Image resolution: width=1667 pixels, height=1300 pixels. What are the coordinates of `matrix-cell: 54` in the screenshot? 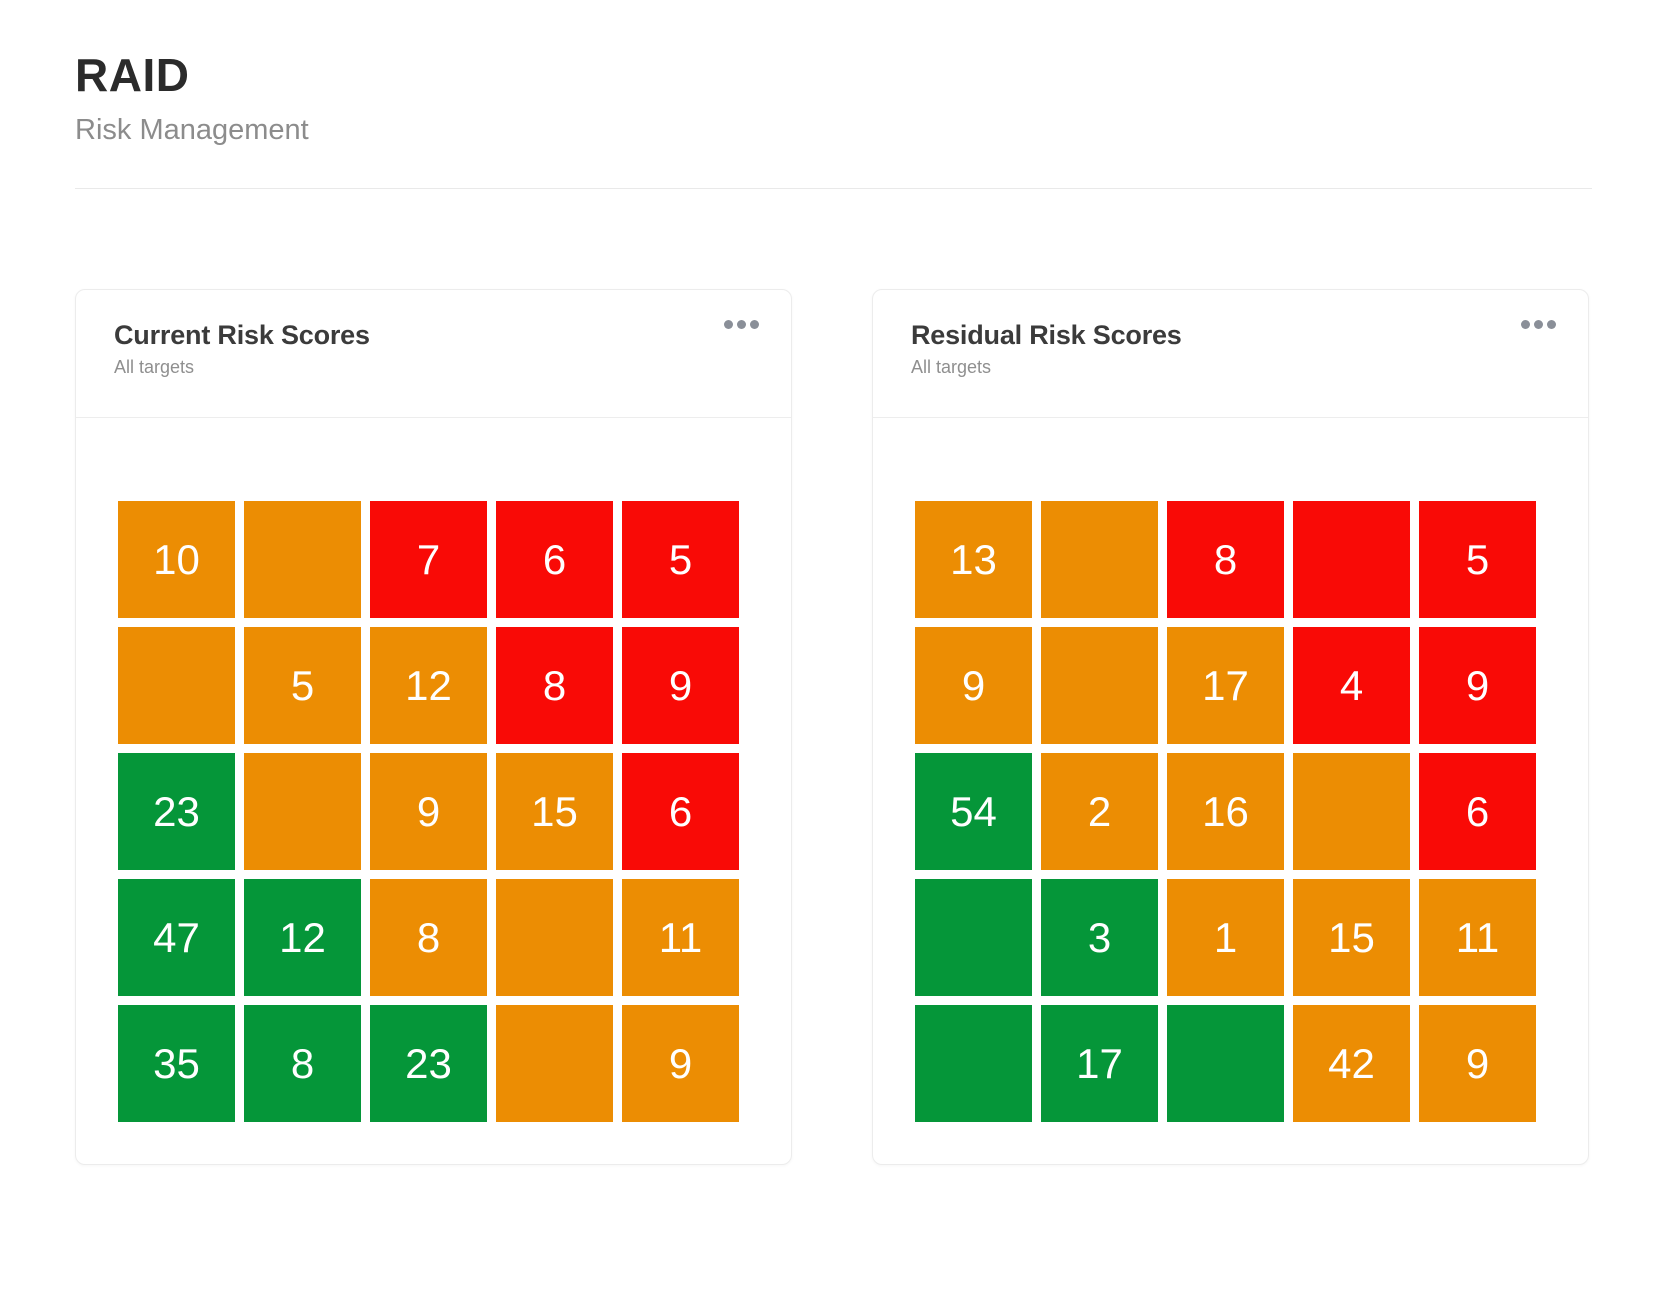 It's located at (973, 811).